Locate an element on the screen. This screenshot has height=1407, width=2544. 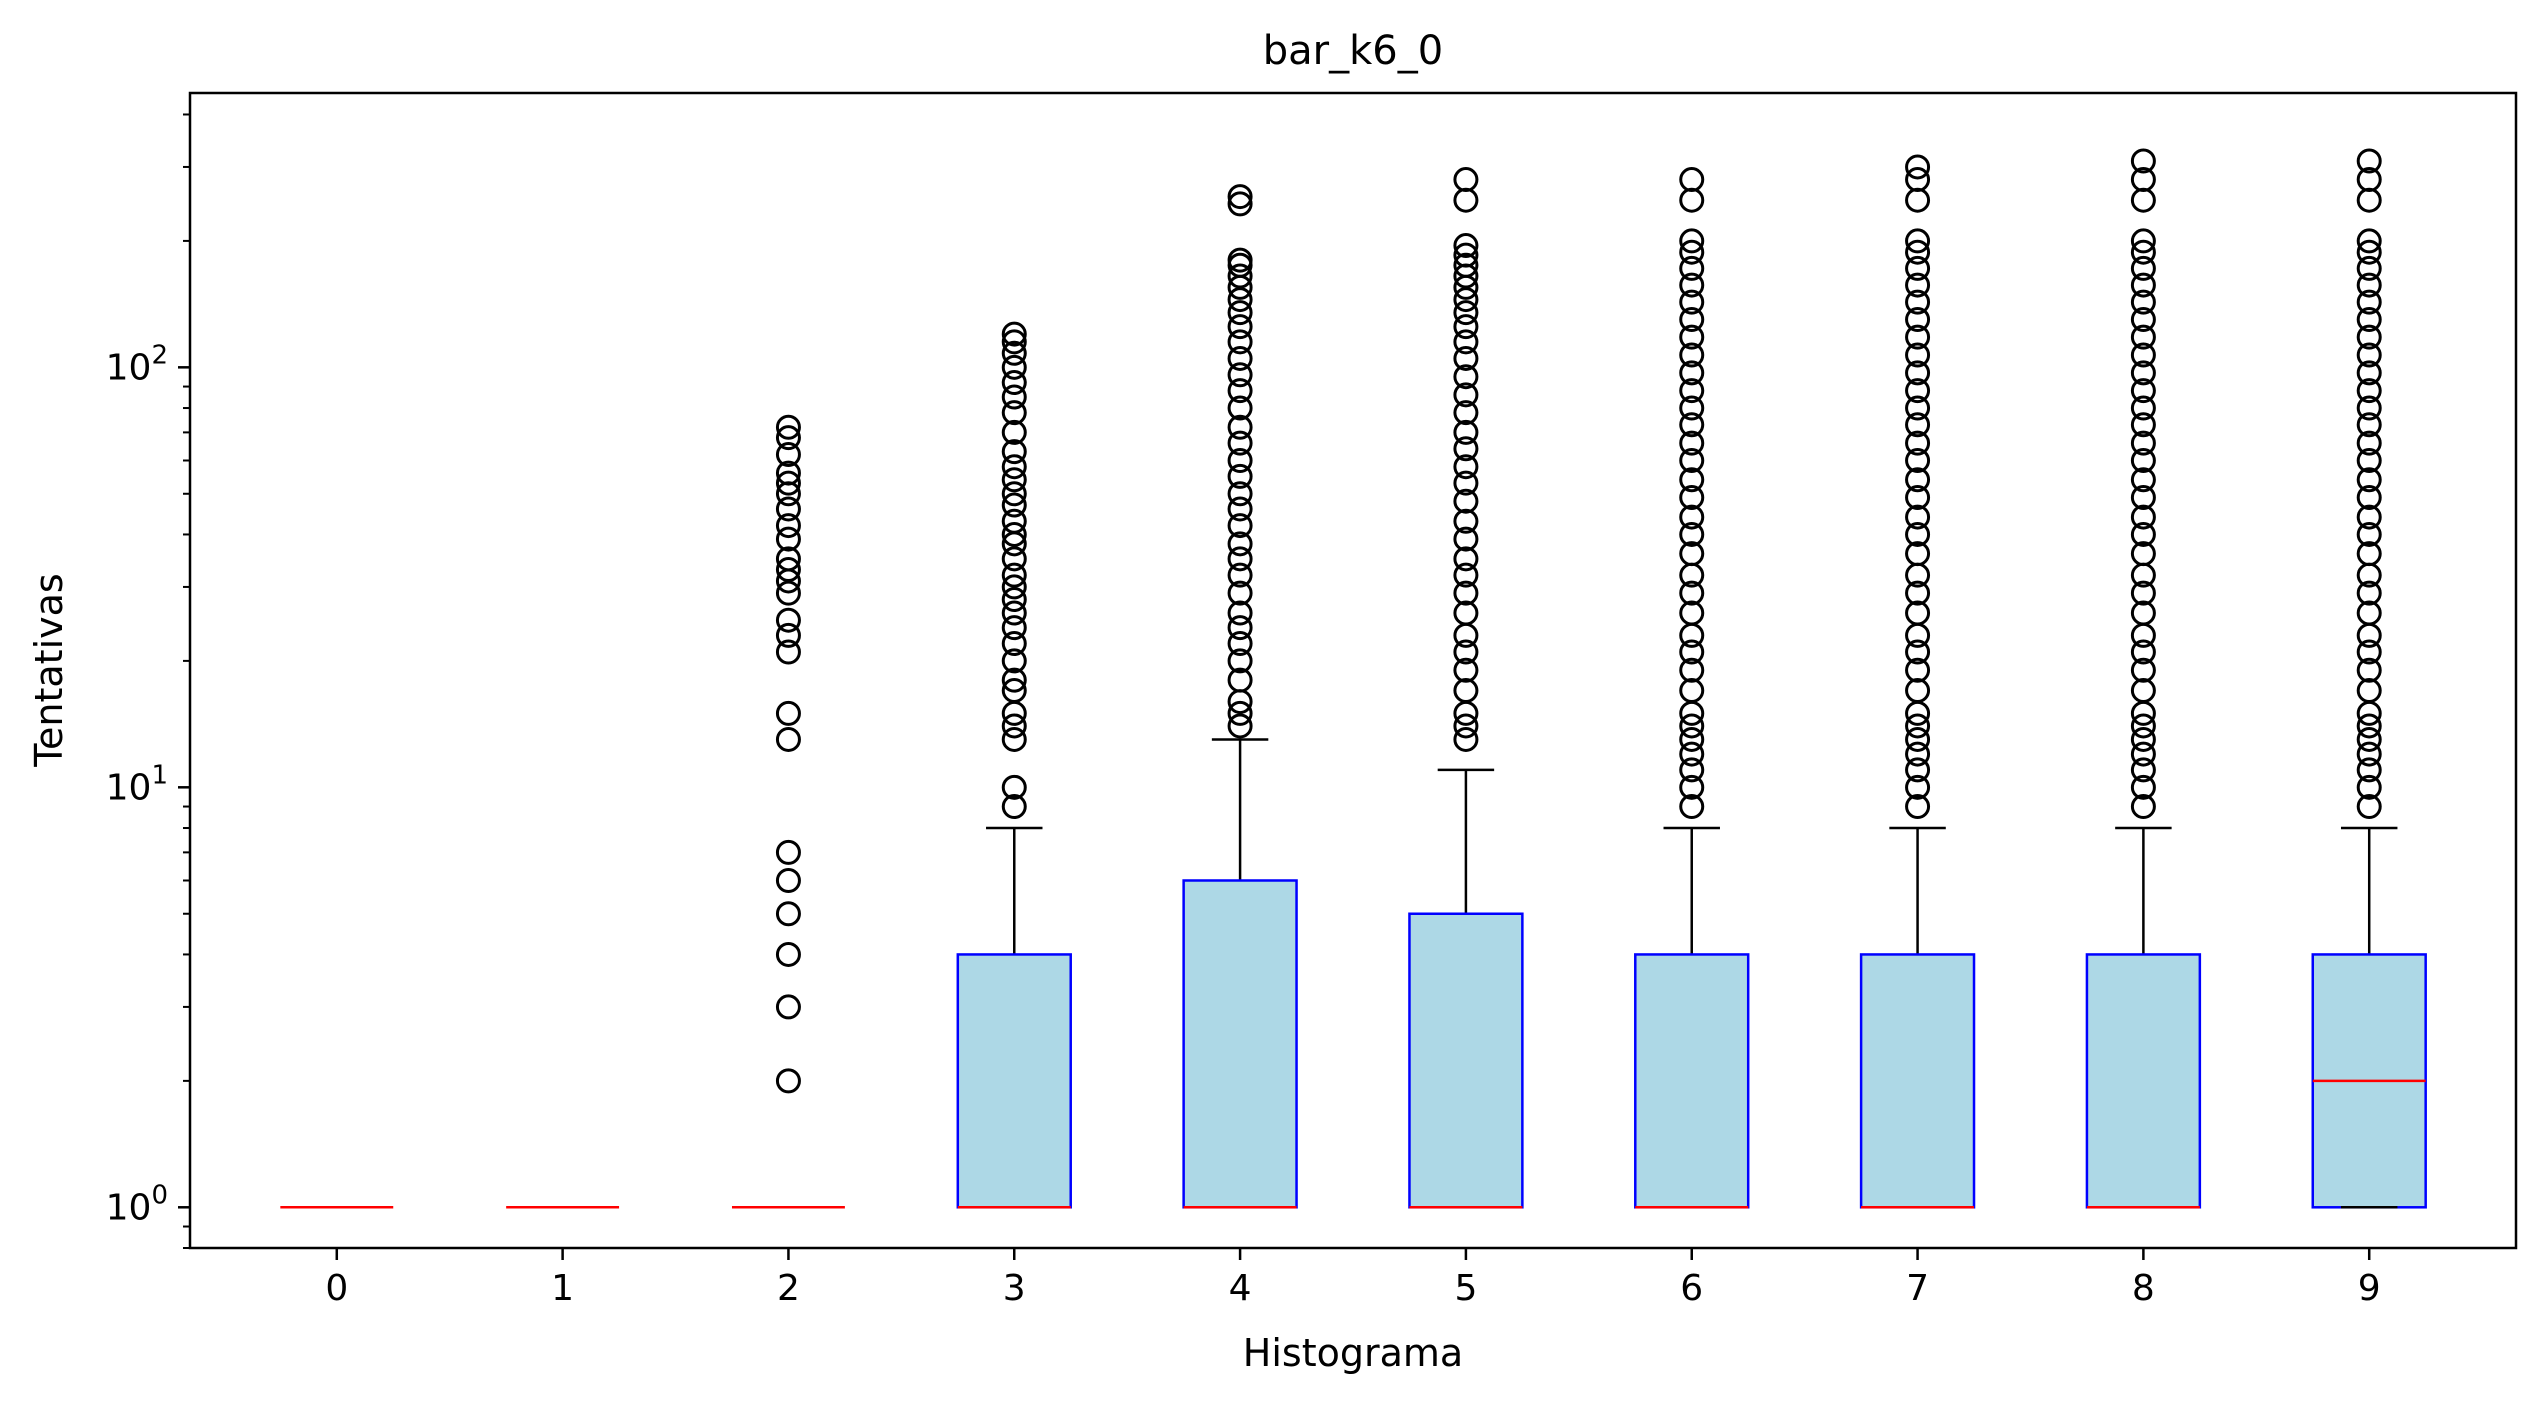
x-tick-label: 2 is located at coordinates (788, 1288).